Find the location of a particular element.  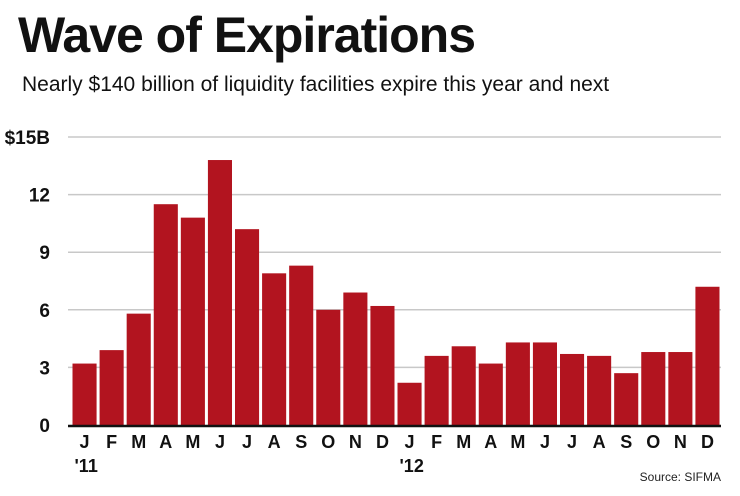

y-tick-label: 12 is located at coordinates (39, 196).